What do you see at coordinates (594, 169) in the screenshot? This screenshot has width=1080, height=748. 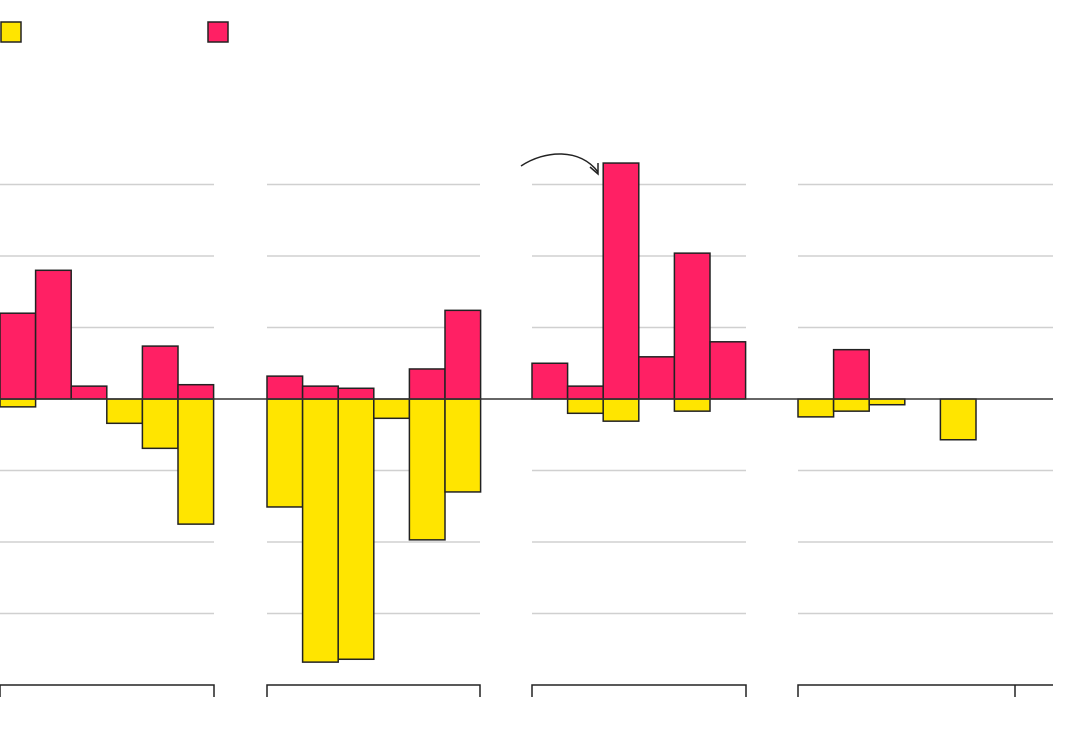 I see `annotation-arrowhead` at bounding box center [594, 169].